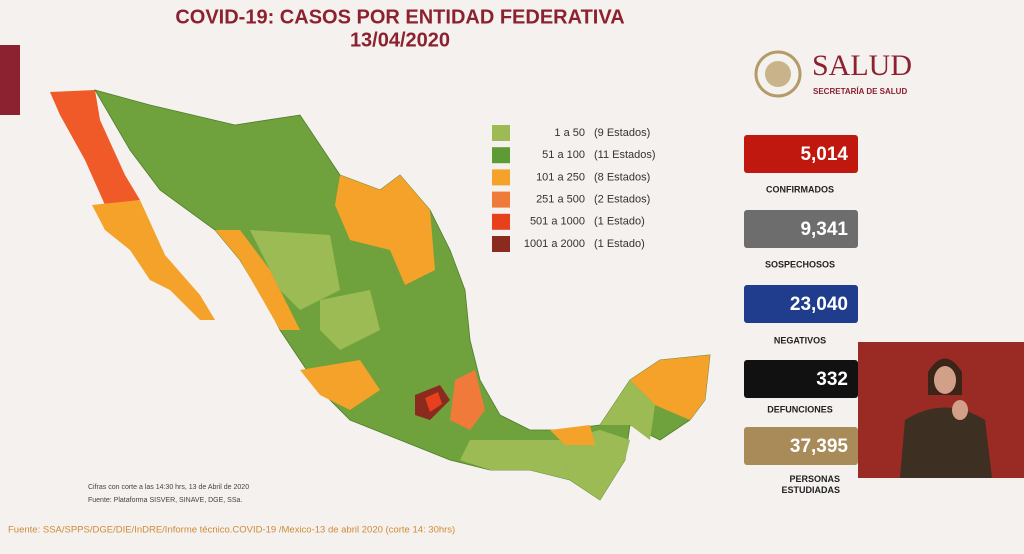  What do you see at coordinates (824, 154) in the screenshot?
I see `stat-value: 5,014` at bounding box center [824, 154].